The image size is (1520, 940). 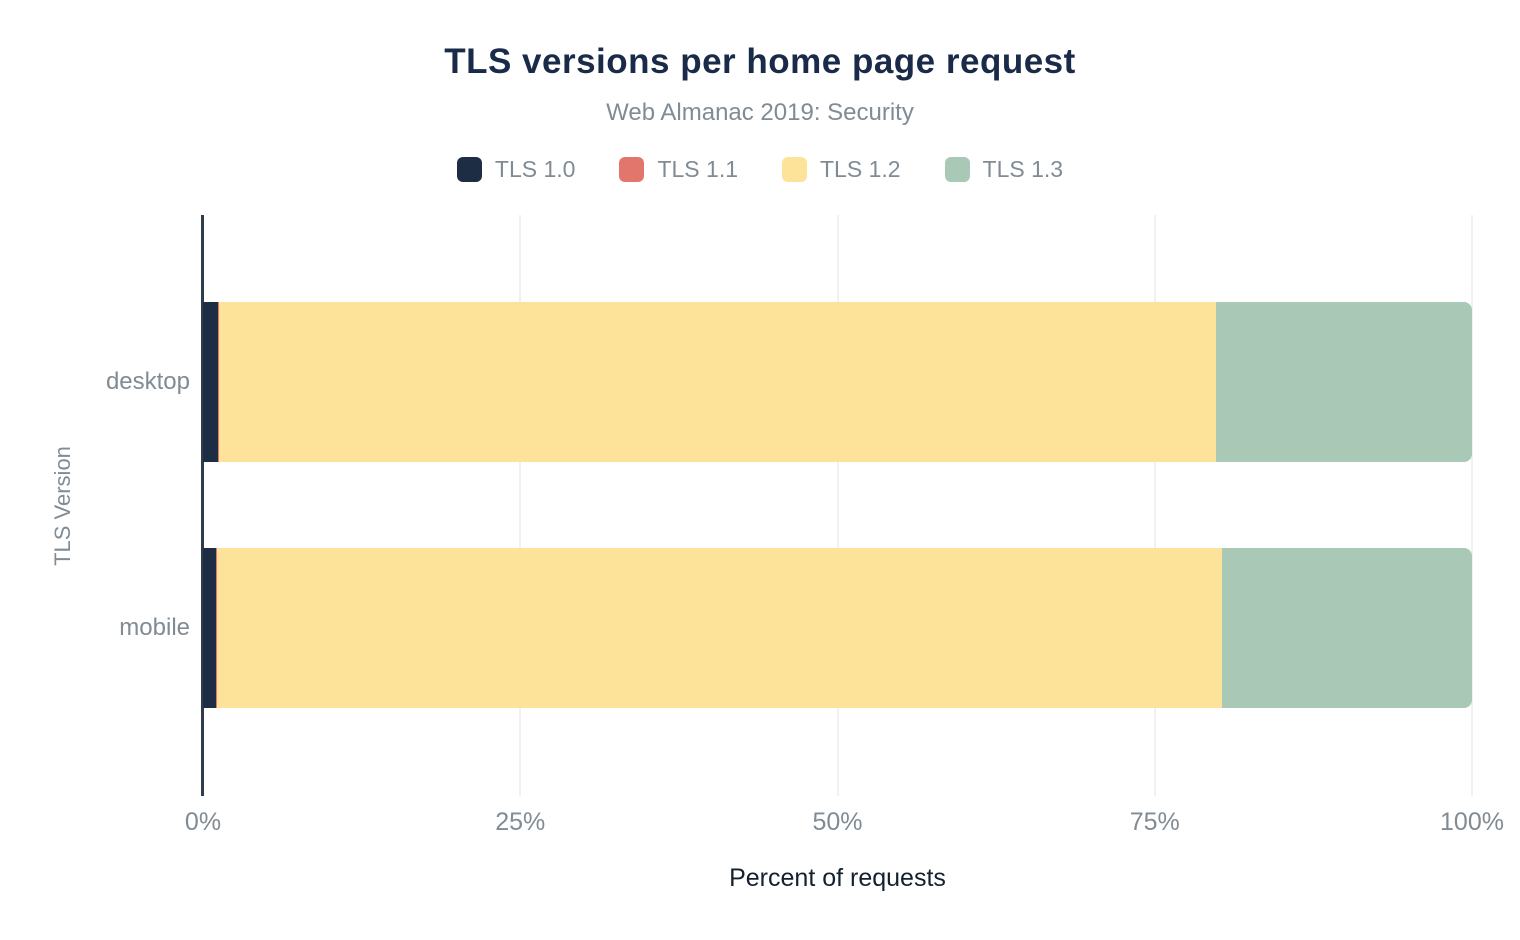 What do you see at coordinates (203, 822) in the screenshot?
I see `x-tick-label-0: 0%` at bounding box center [203, 822].